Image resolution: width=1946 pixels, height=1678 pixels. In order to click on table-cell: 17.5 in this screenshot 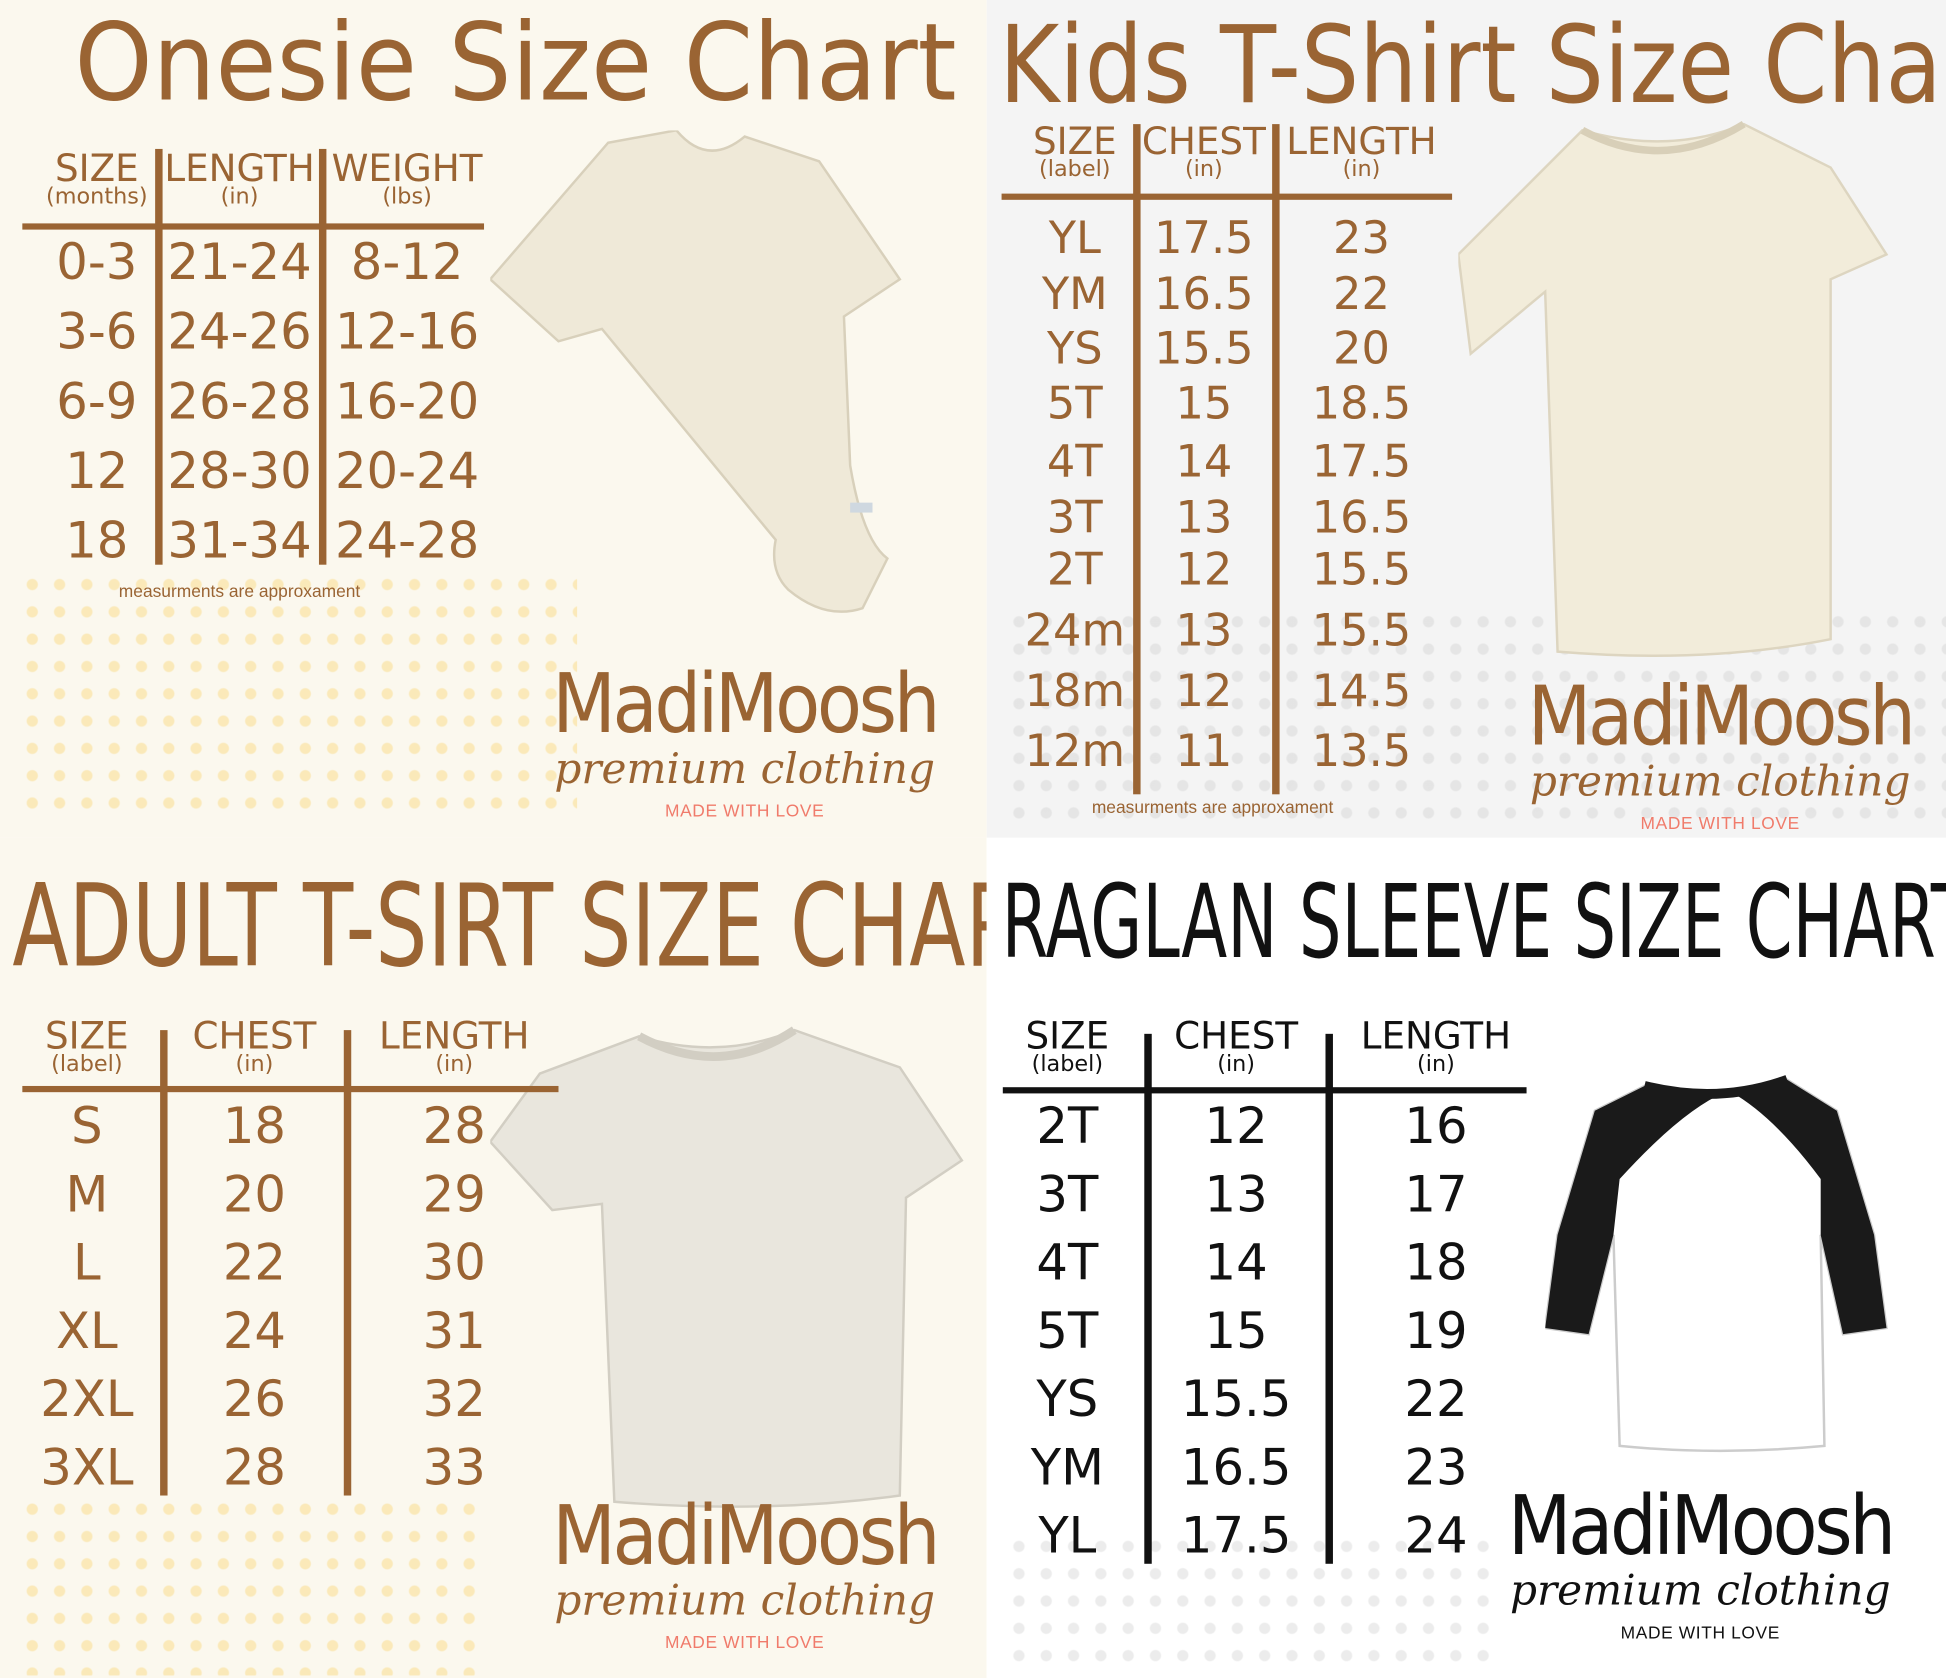, I will do `click(1361, 462)`.